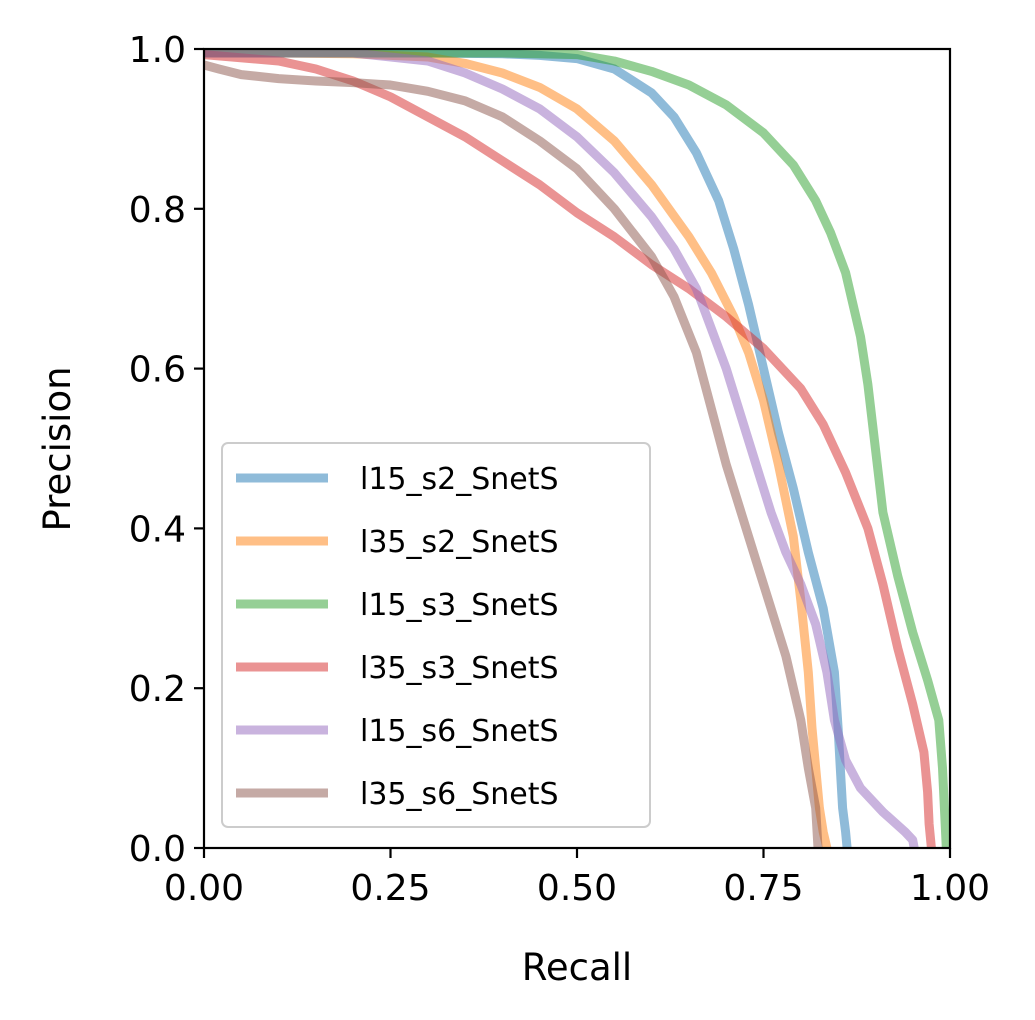  Describe the element at coordinates (157, 529) in the screenshot. I see `y-tick-label: 0.4` at that location.